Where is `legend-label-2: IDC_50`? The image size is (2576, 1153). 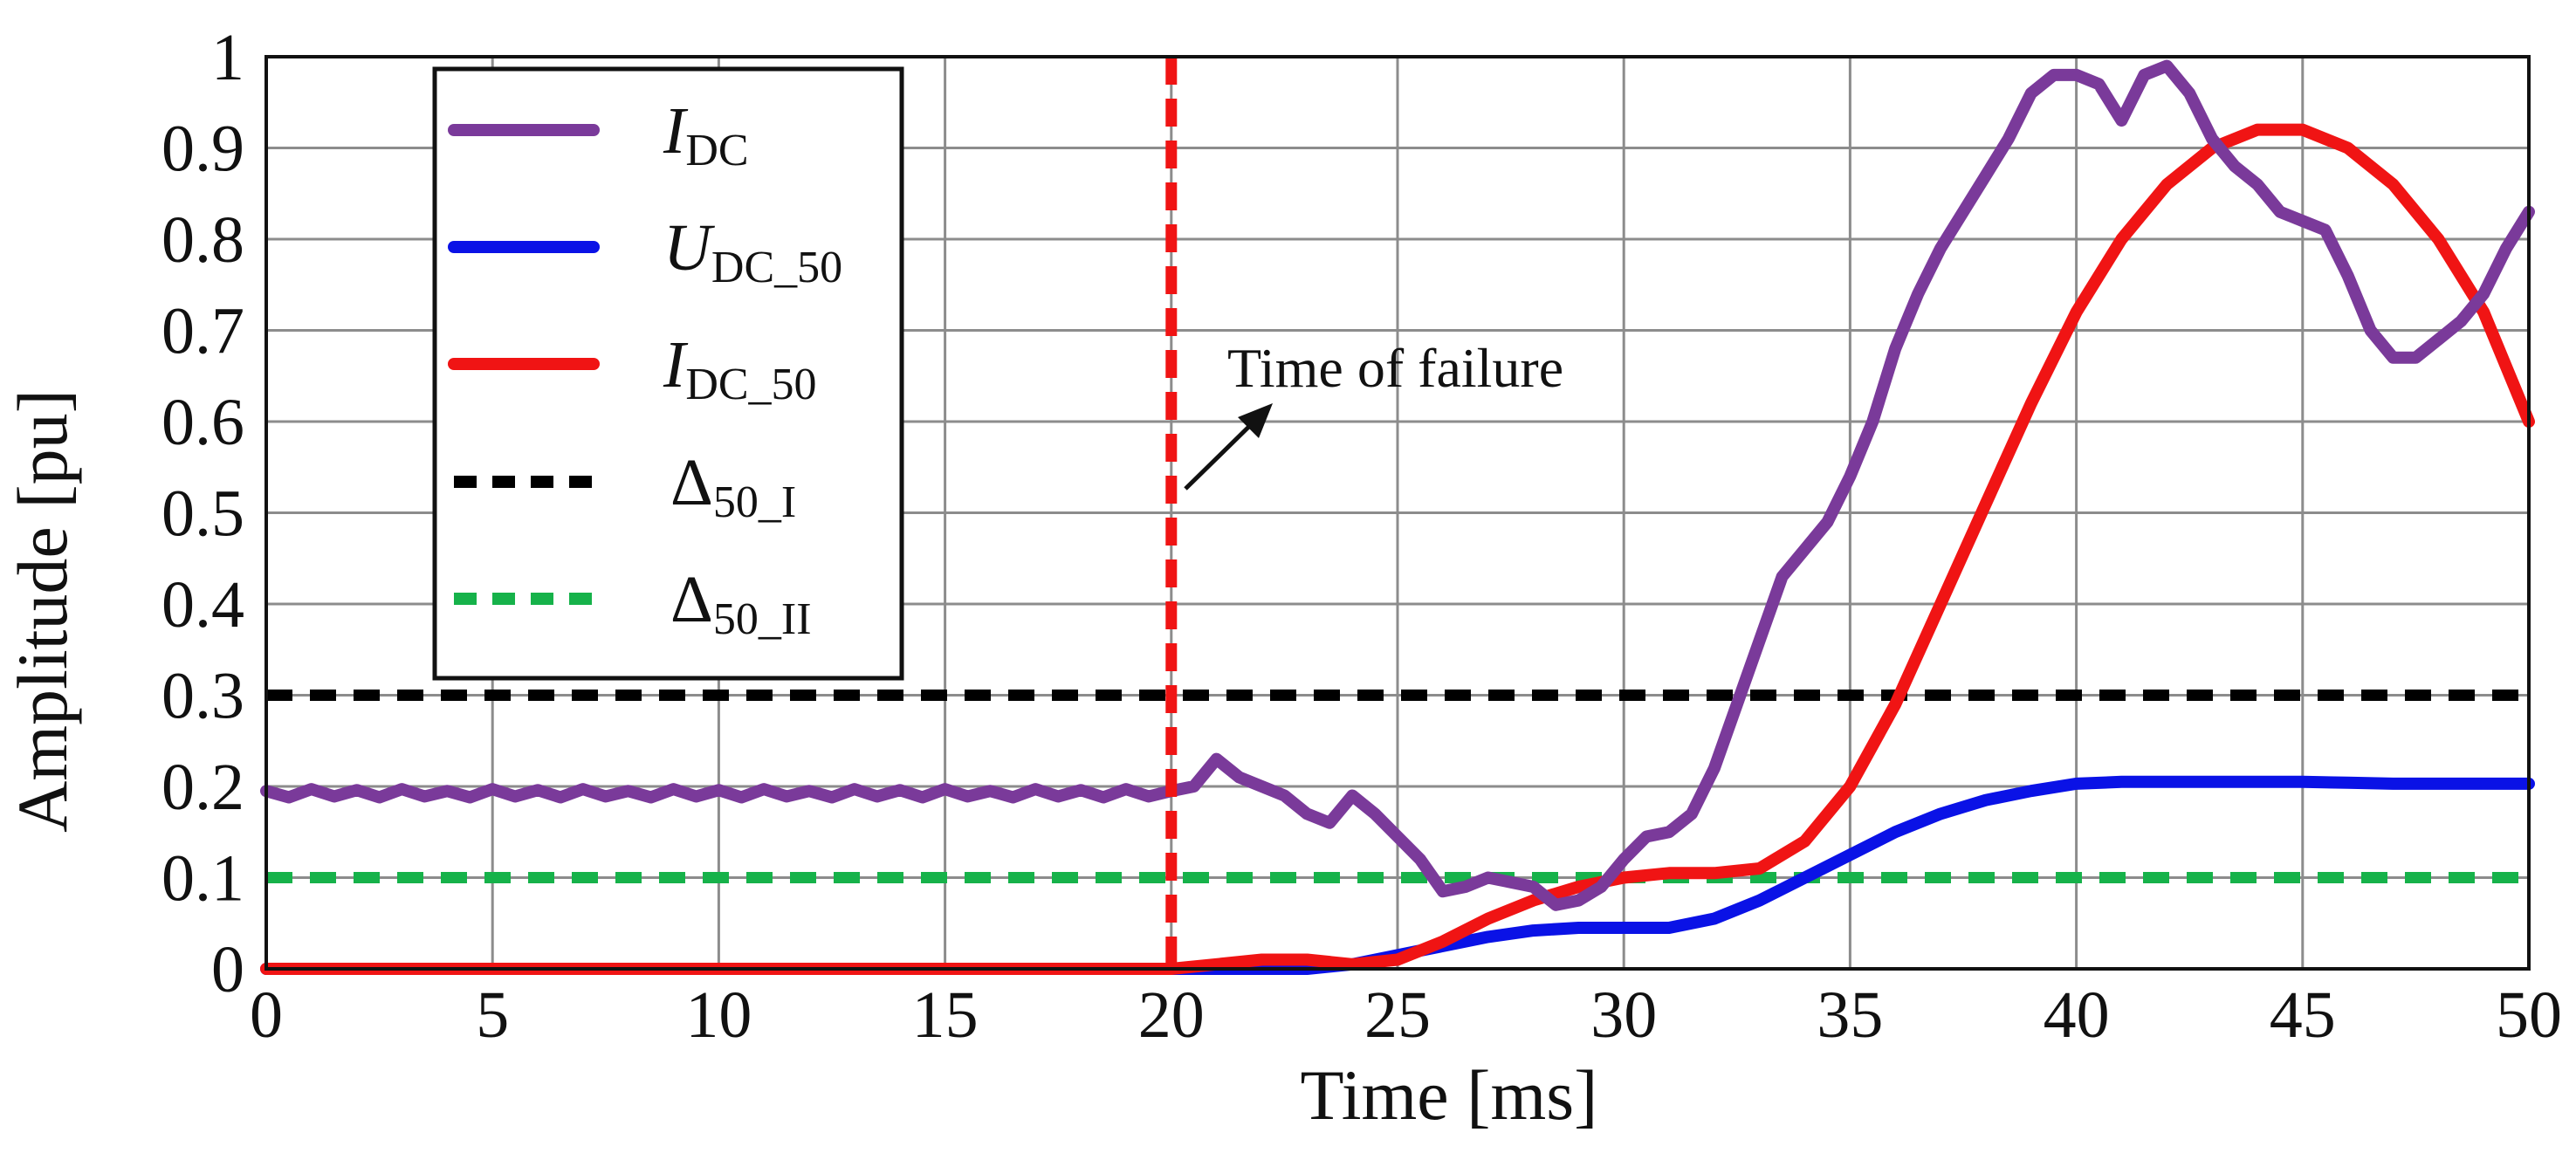 legend-label-2: IDC_50 is located at coordinates (740, 368).